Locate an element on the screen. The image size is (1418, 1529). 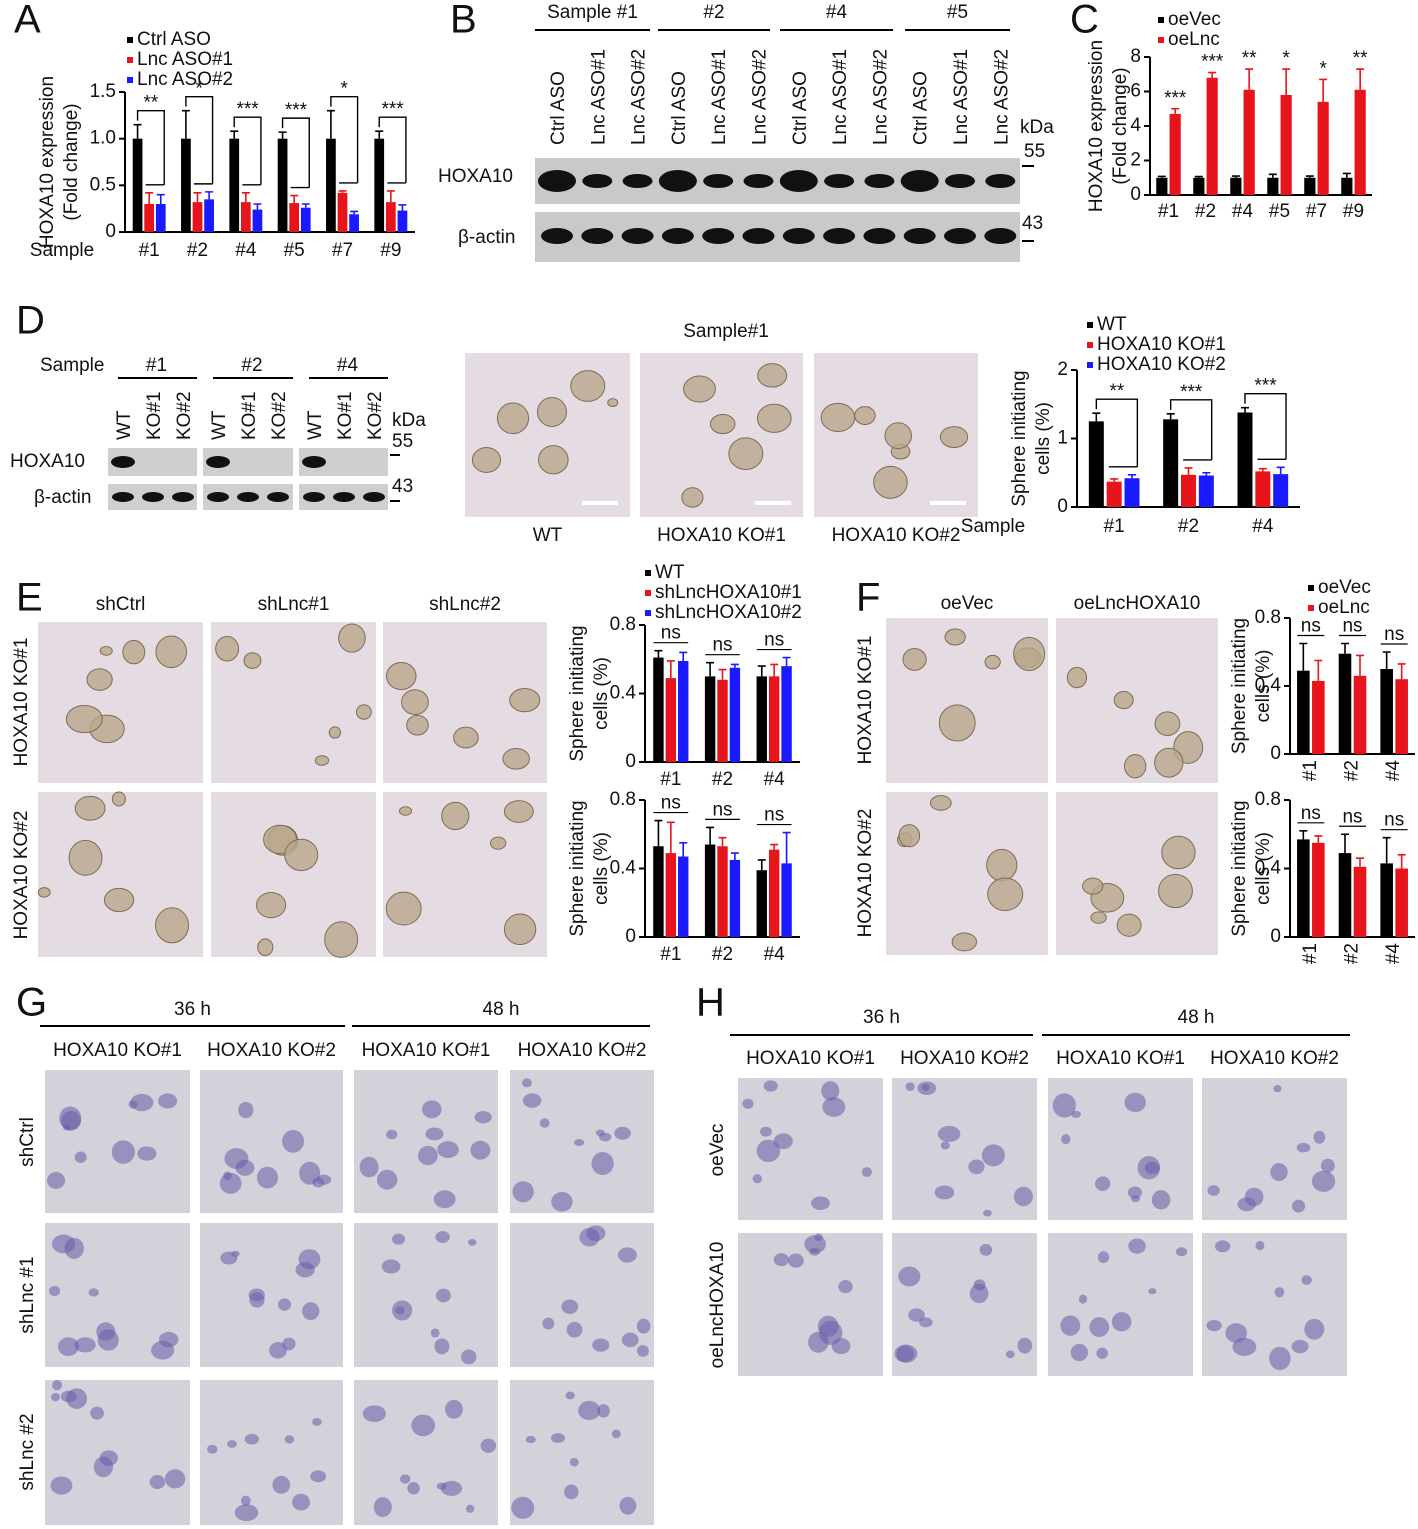
band-label: HOXA10 is located at coordinates (47, 461).